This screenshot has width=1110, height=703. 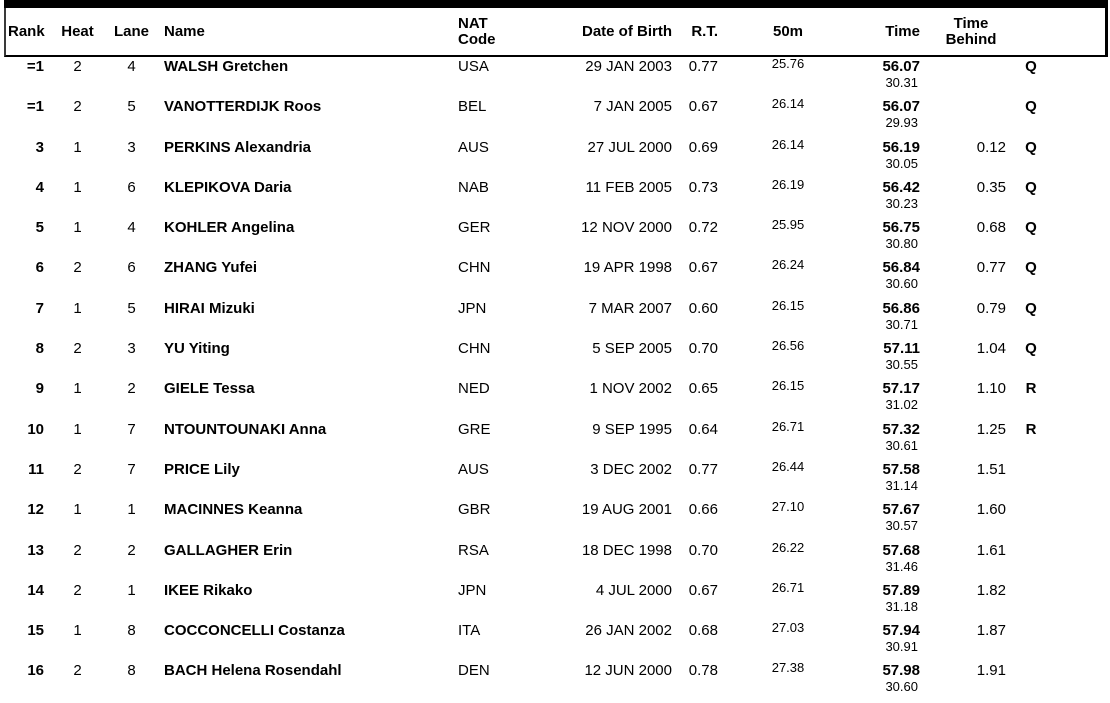 What do you see at coordinates (629, 147) in the screenshot?
I see `date-of-birth-cell: 27 JUL 2000` at bounding box center [629, 147].